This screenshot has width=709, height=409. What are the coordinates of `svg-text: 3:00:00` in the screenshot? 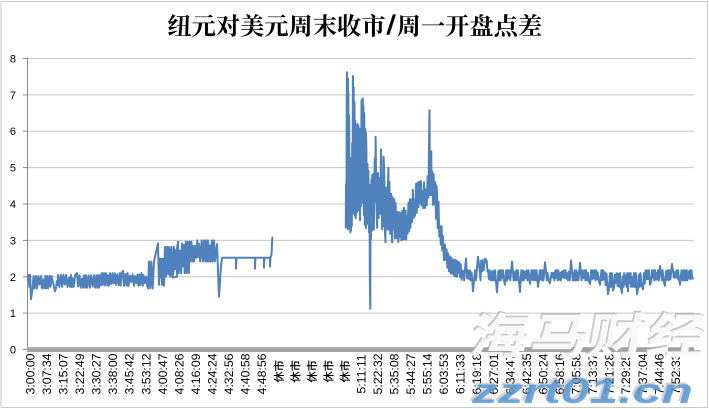 It's located at (30, 373).